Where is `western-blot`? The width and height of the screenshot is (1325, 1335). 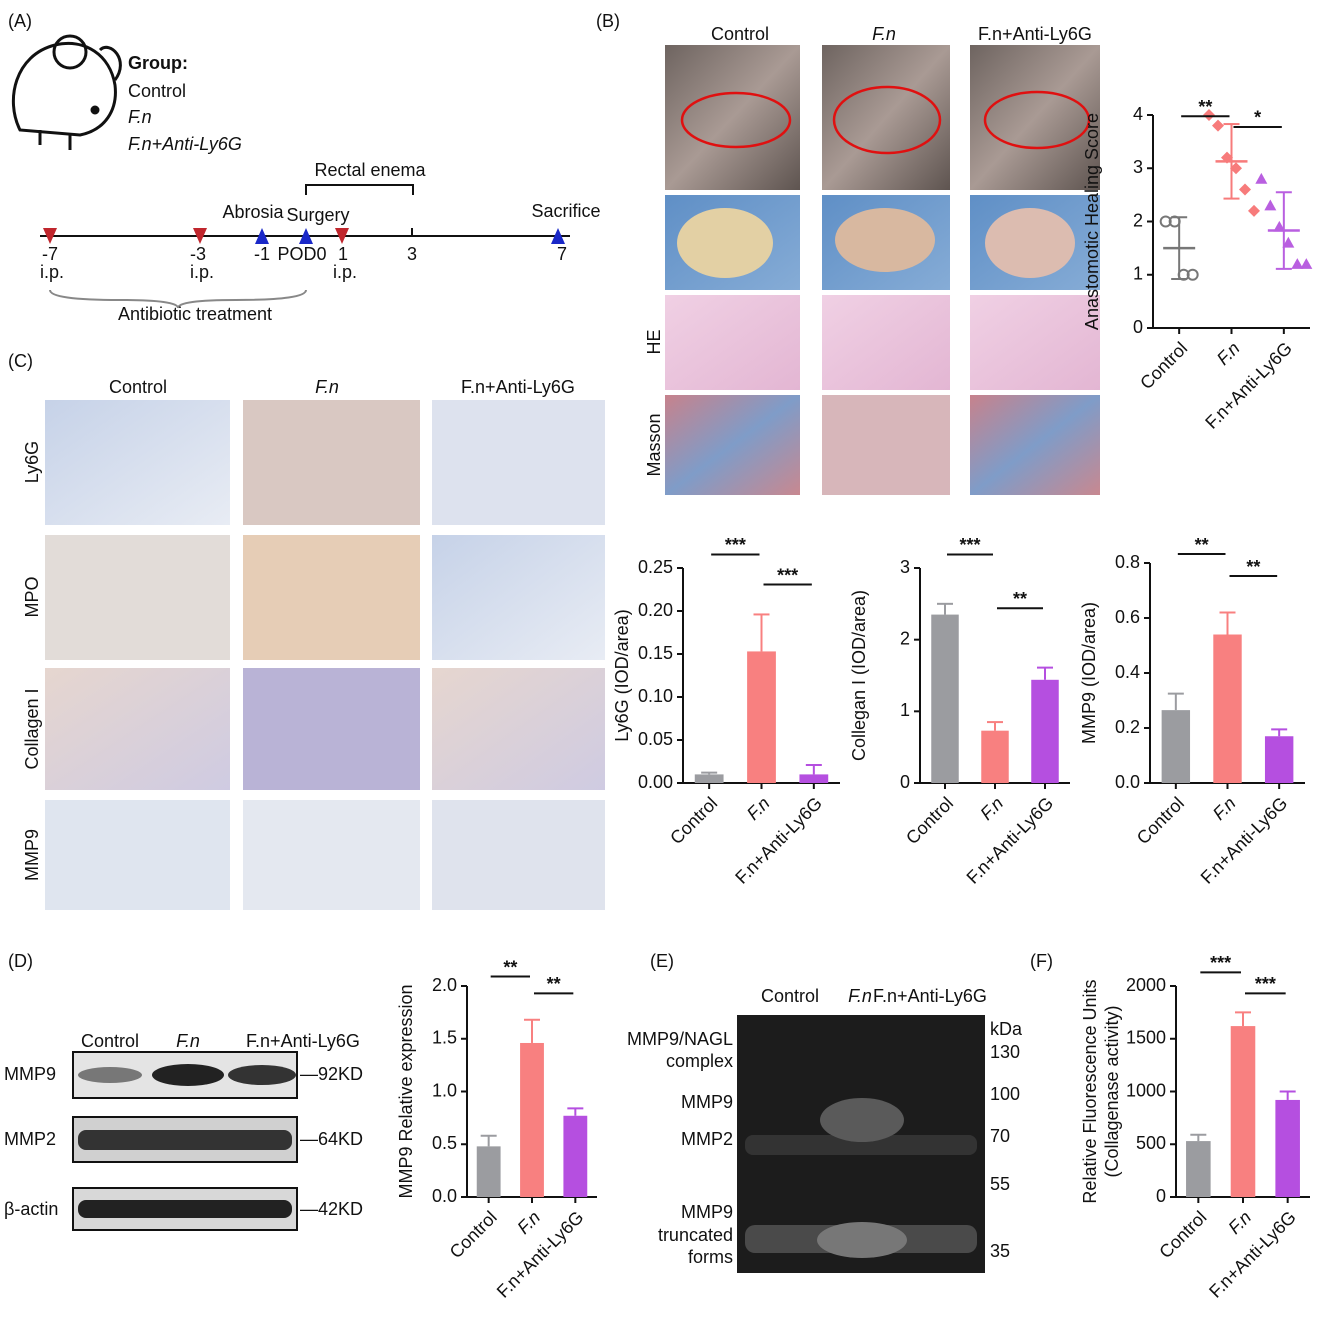 western-blot is located at coordinates (185, 1141).